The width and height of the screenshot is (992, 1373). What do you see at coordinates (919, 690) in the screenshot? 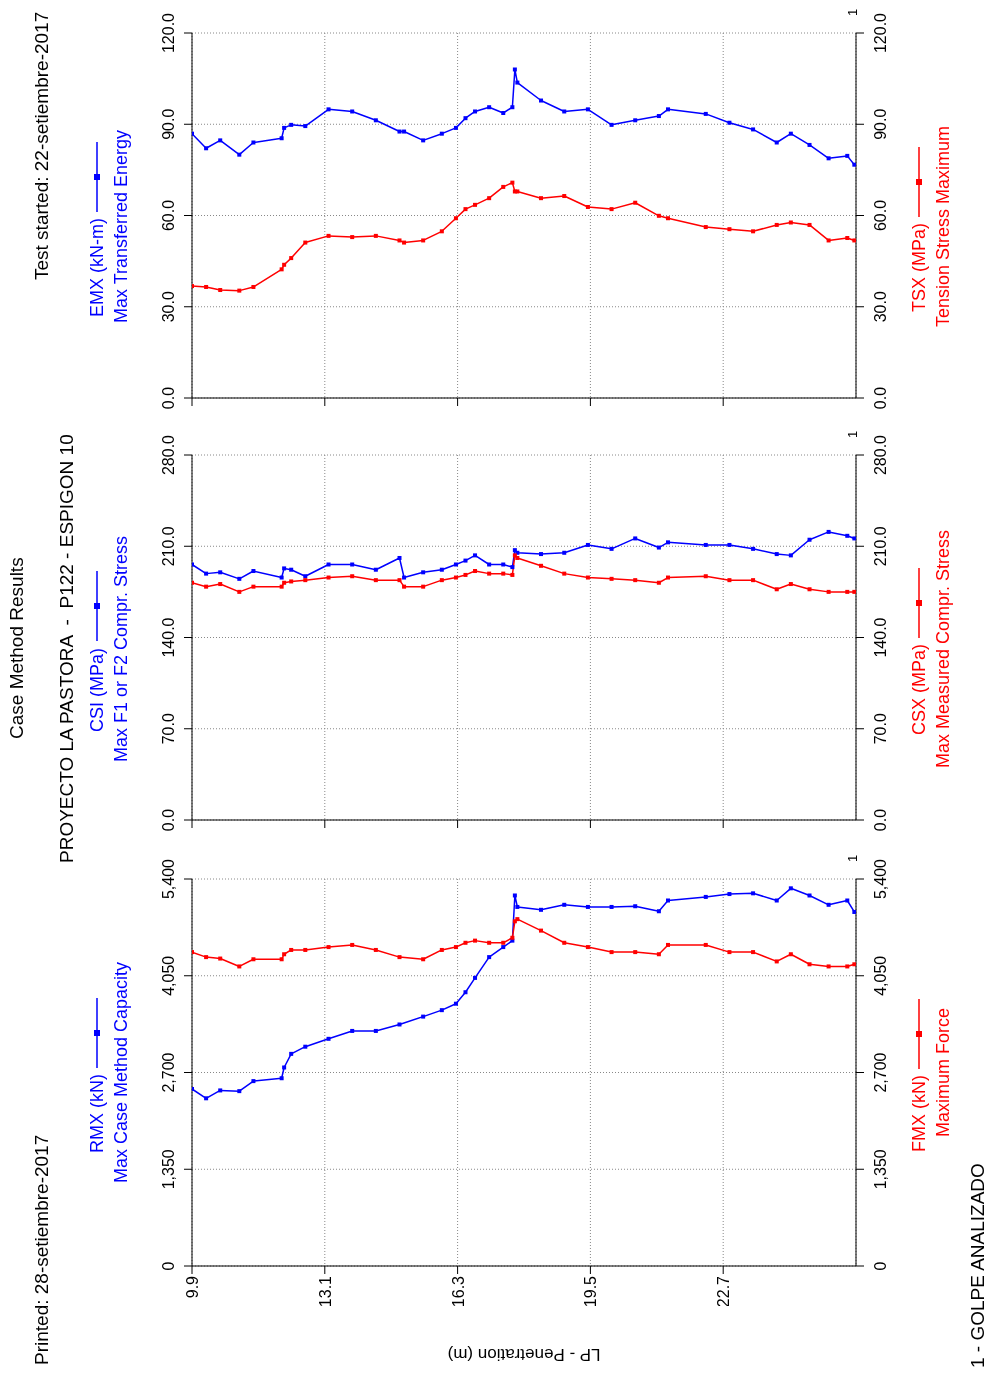
I see `text: CSX (MPa)` at bounding box center [919, 690].